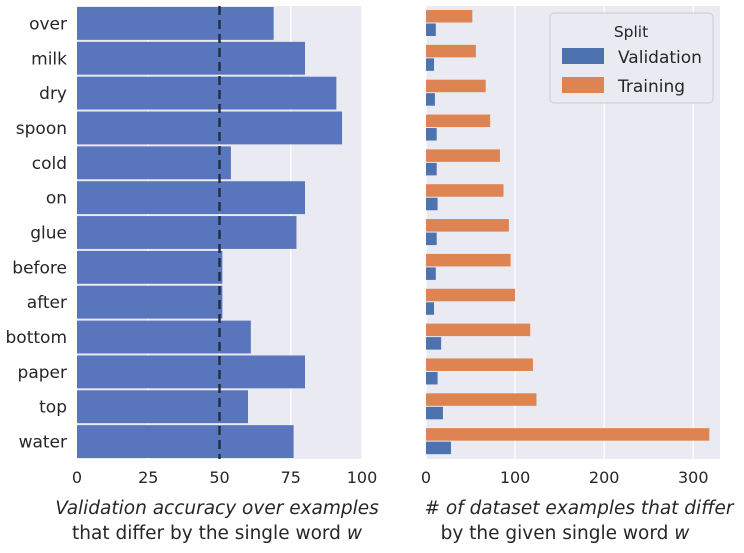  I want to click on left-bar-milk, so click(191, 58).